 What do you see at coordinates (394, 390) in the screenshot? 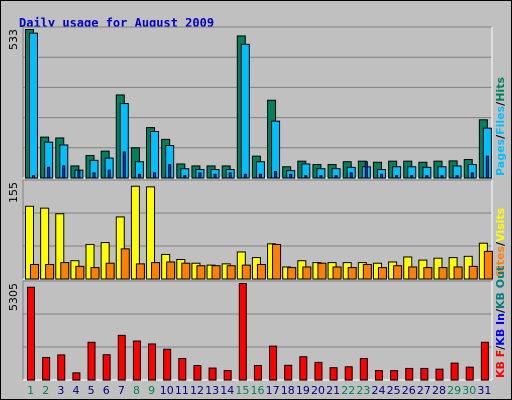
I see `x-tick-label: 25` at bounding box center [394, 390].